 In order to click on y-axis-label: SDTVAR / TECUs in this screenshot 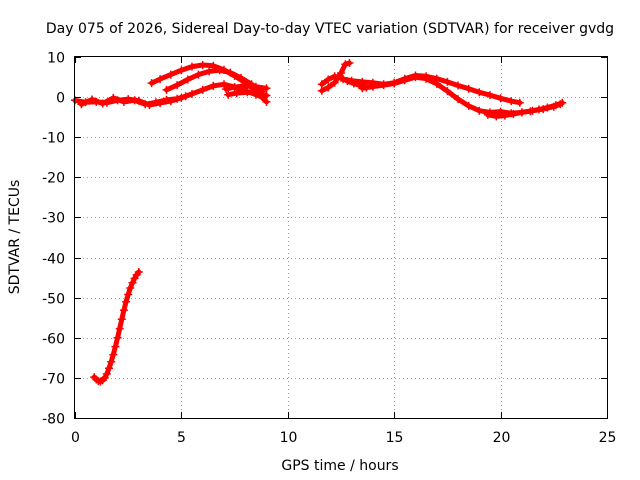, I will do `click(15, 237)`.